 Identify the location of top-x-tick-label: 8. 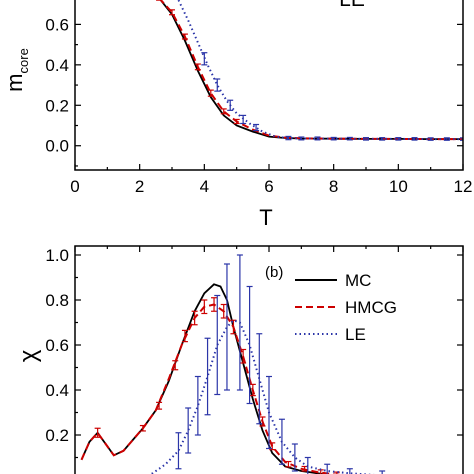
(333, 186).